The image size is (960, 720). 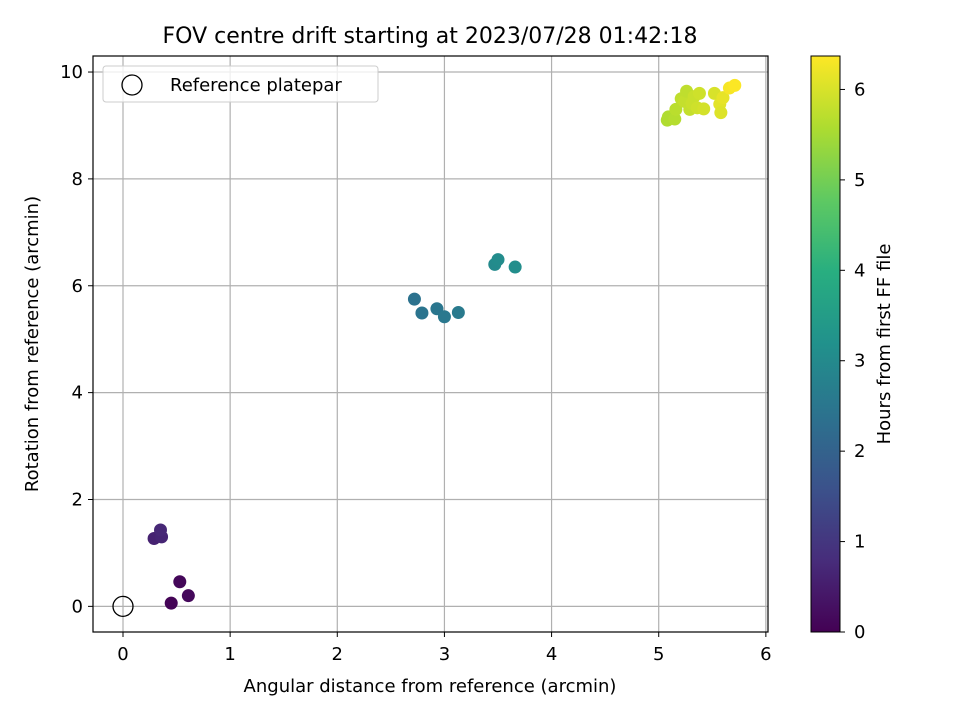 I want to click on x-tick-label: 5, so click(x=658, y=654).